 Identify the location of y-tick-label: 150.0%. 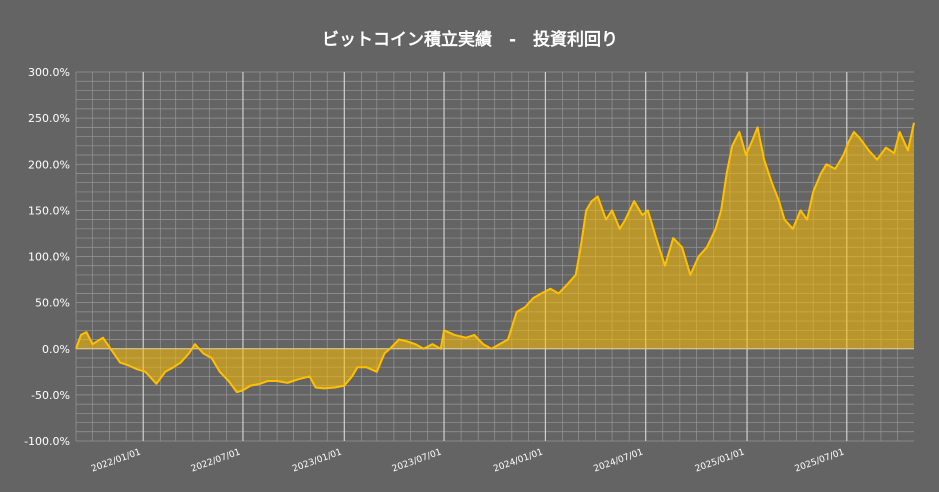
(49, 210).